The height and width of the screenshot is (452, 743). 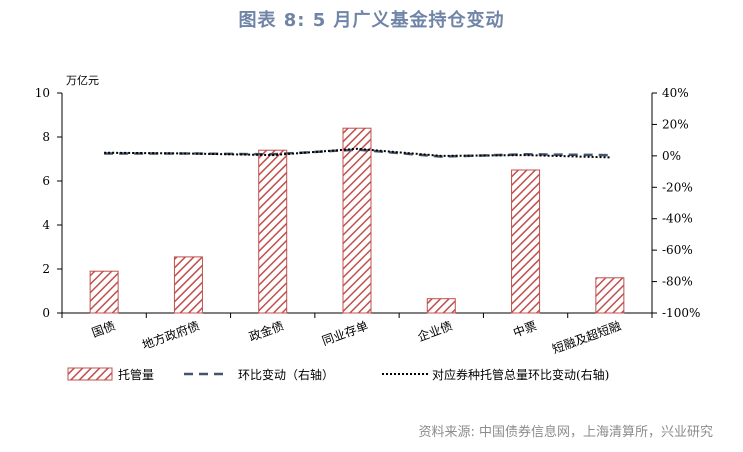 I want to click on y-tick-label-right: -20%, so click(x=677, y=187).